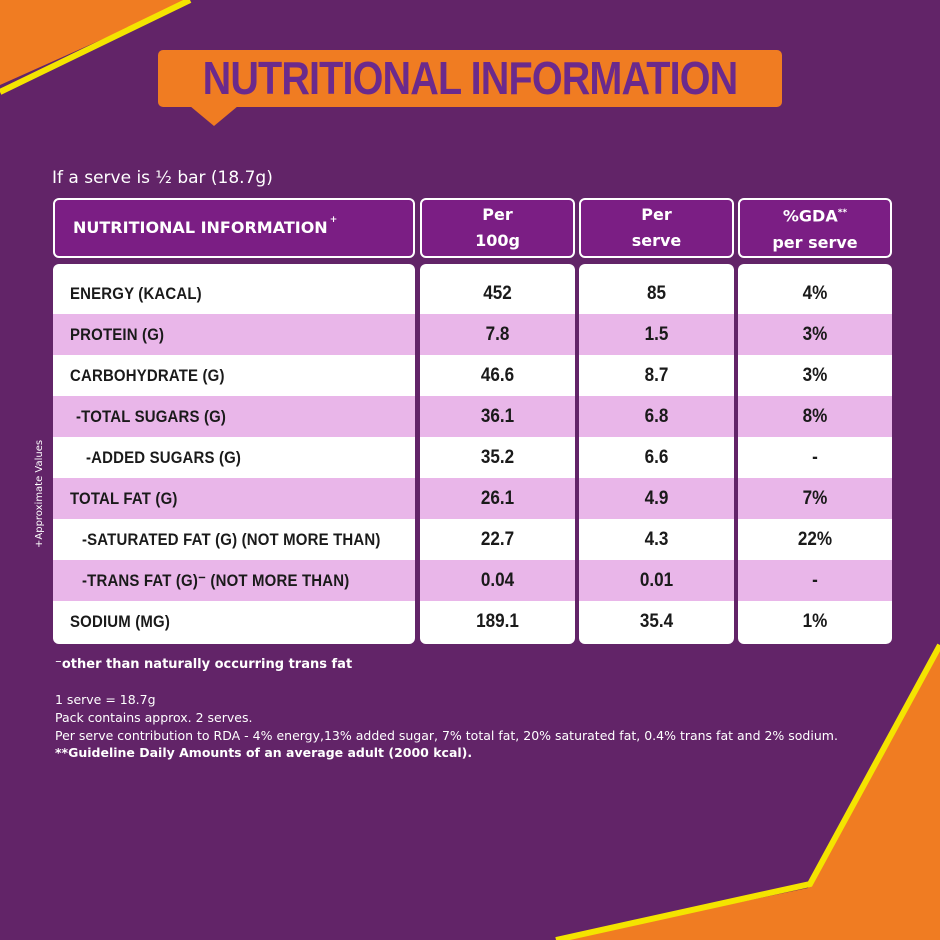  Describe the element at coordinates (497, 293) in the screenshot. I see `value-per-100g: 452` at that location.